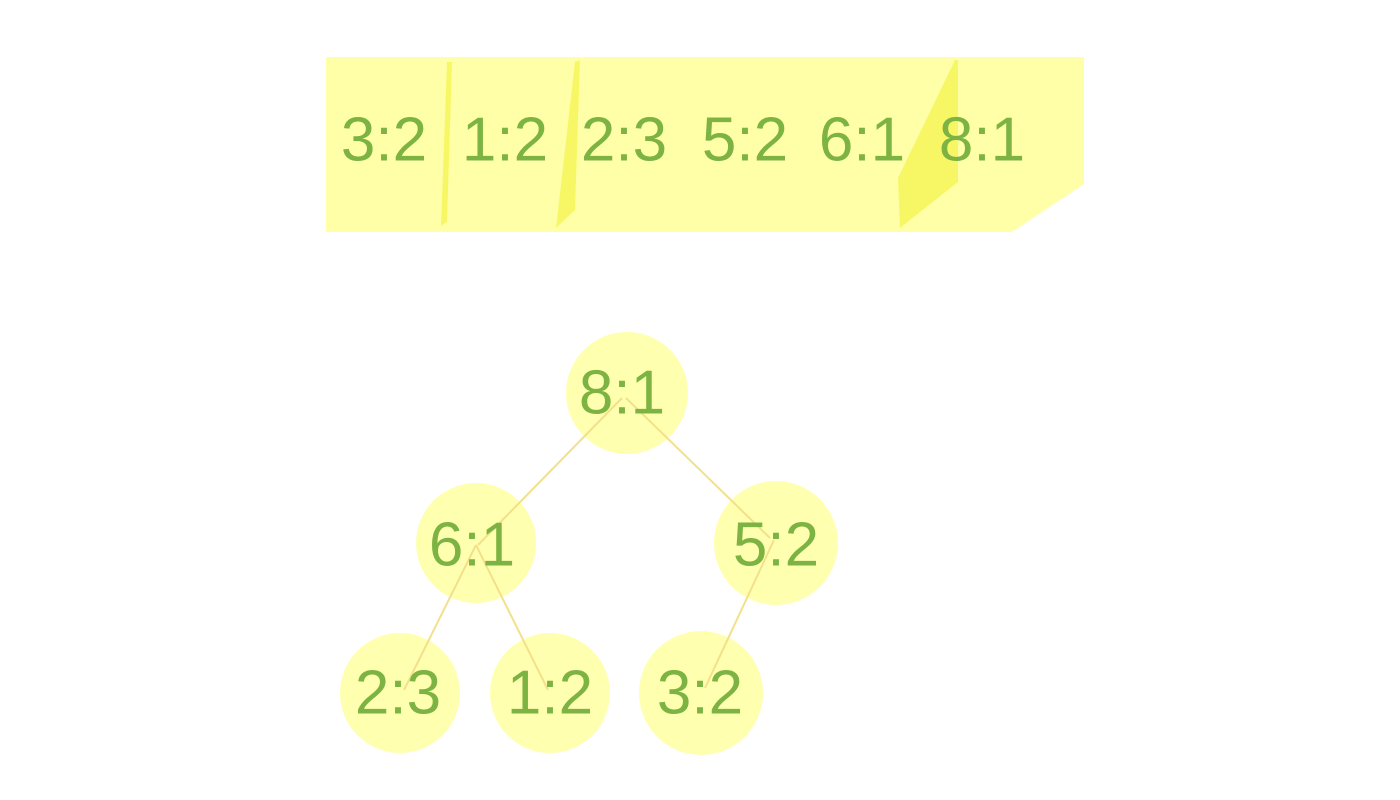 The width and height of the screenshot is (1400, 800). I want to click on array-item: 3:2, so click(384, 140).